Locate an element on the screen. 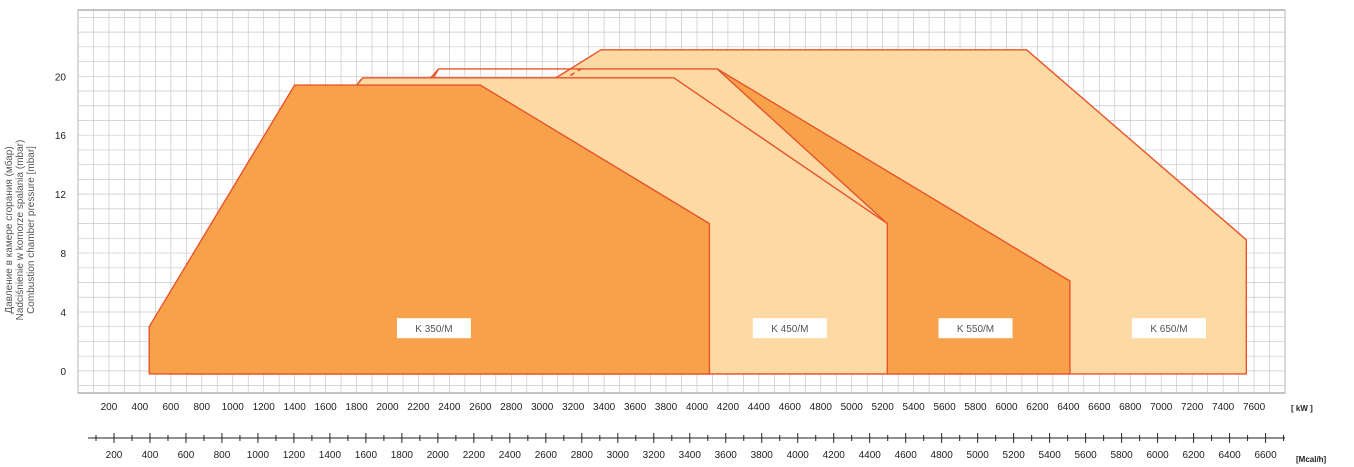 The width and height of the screenshot is (1354, 467). mcal-tick-label: 6400 is located at coordinates (1229, 455).